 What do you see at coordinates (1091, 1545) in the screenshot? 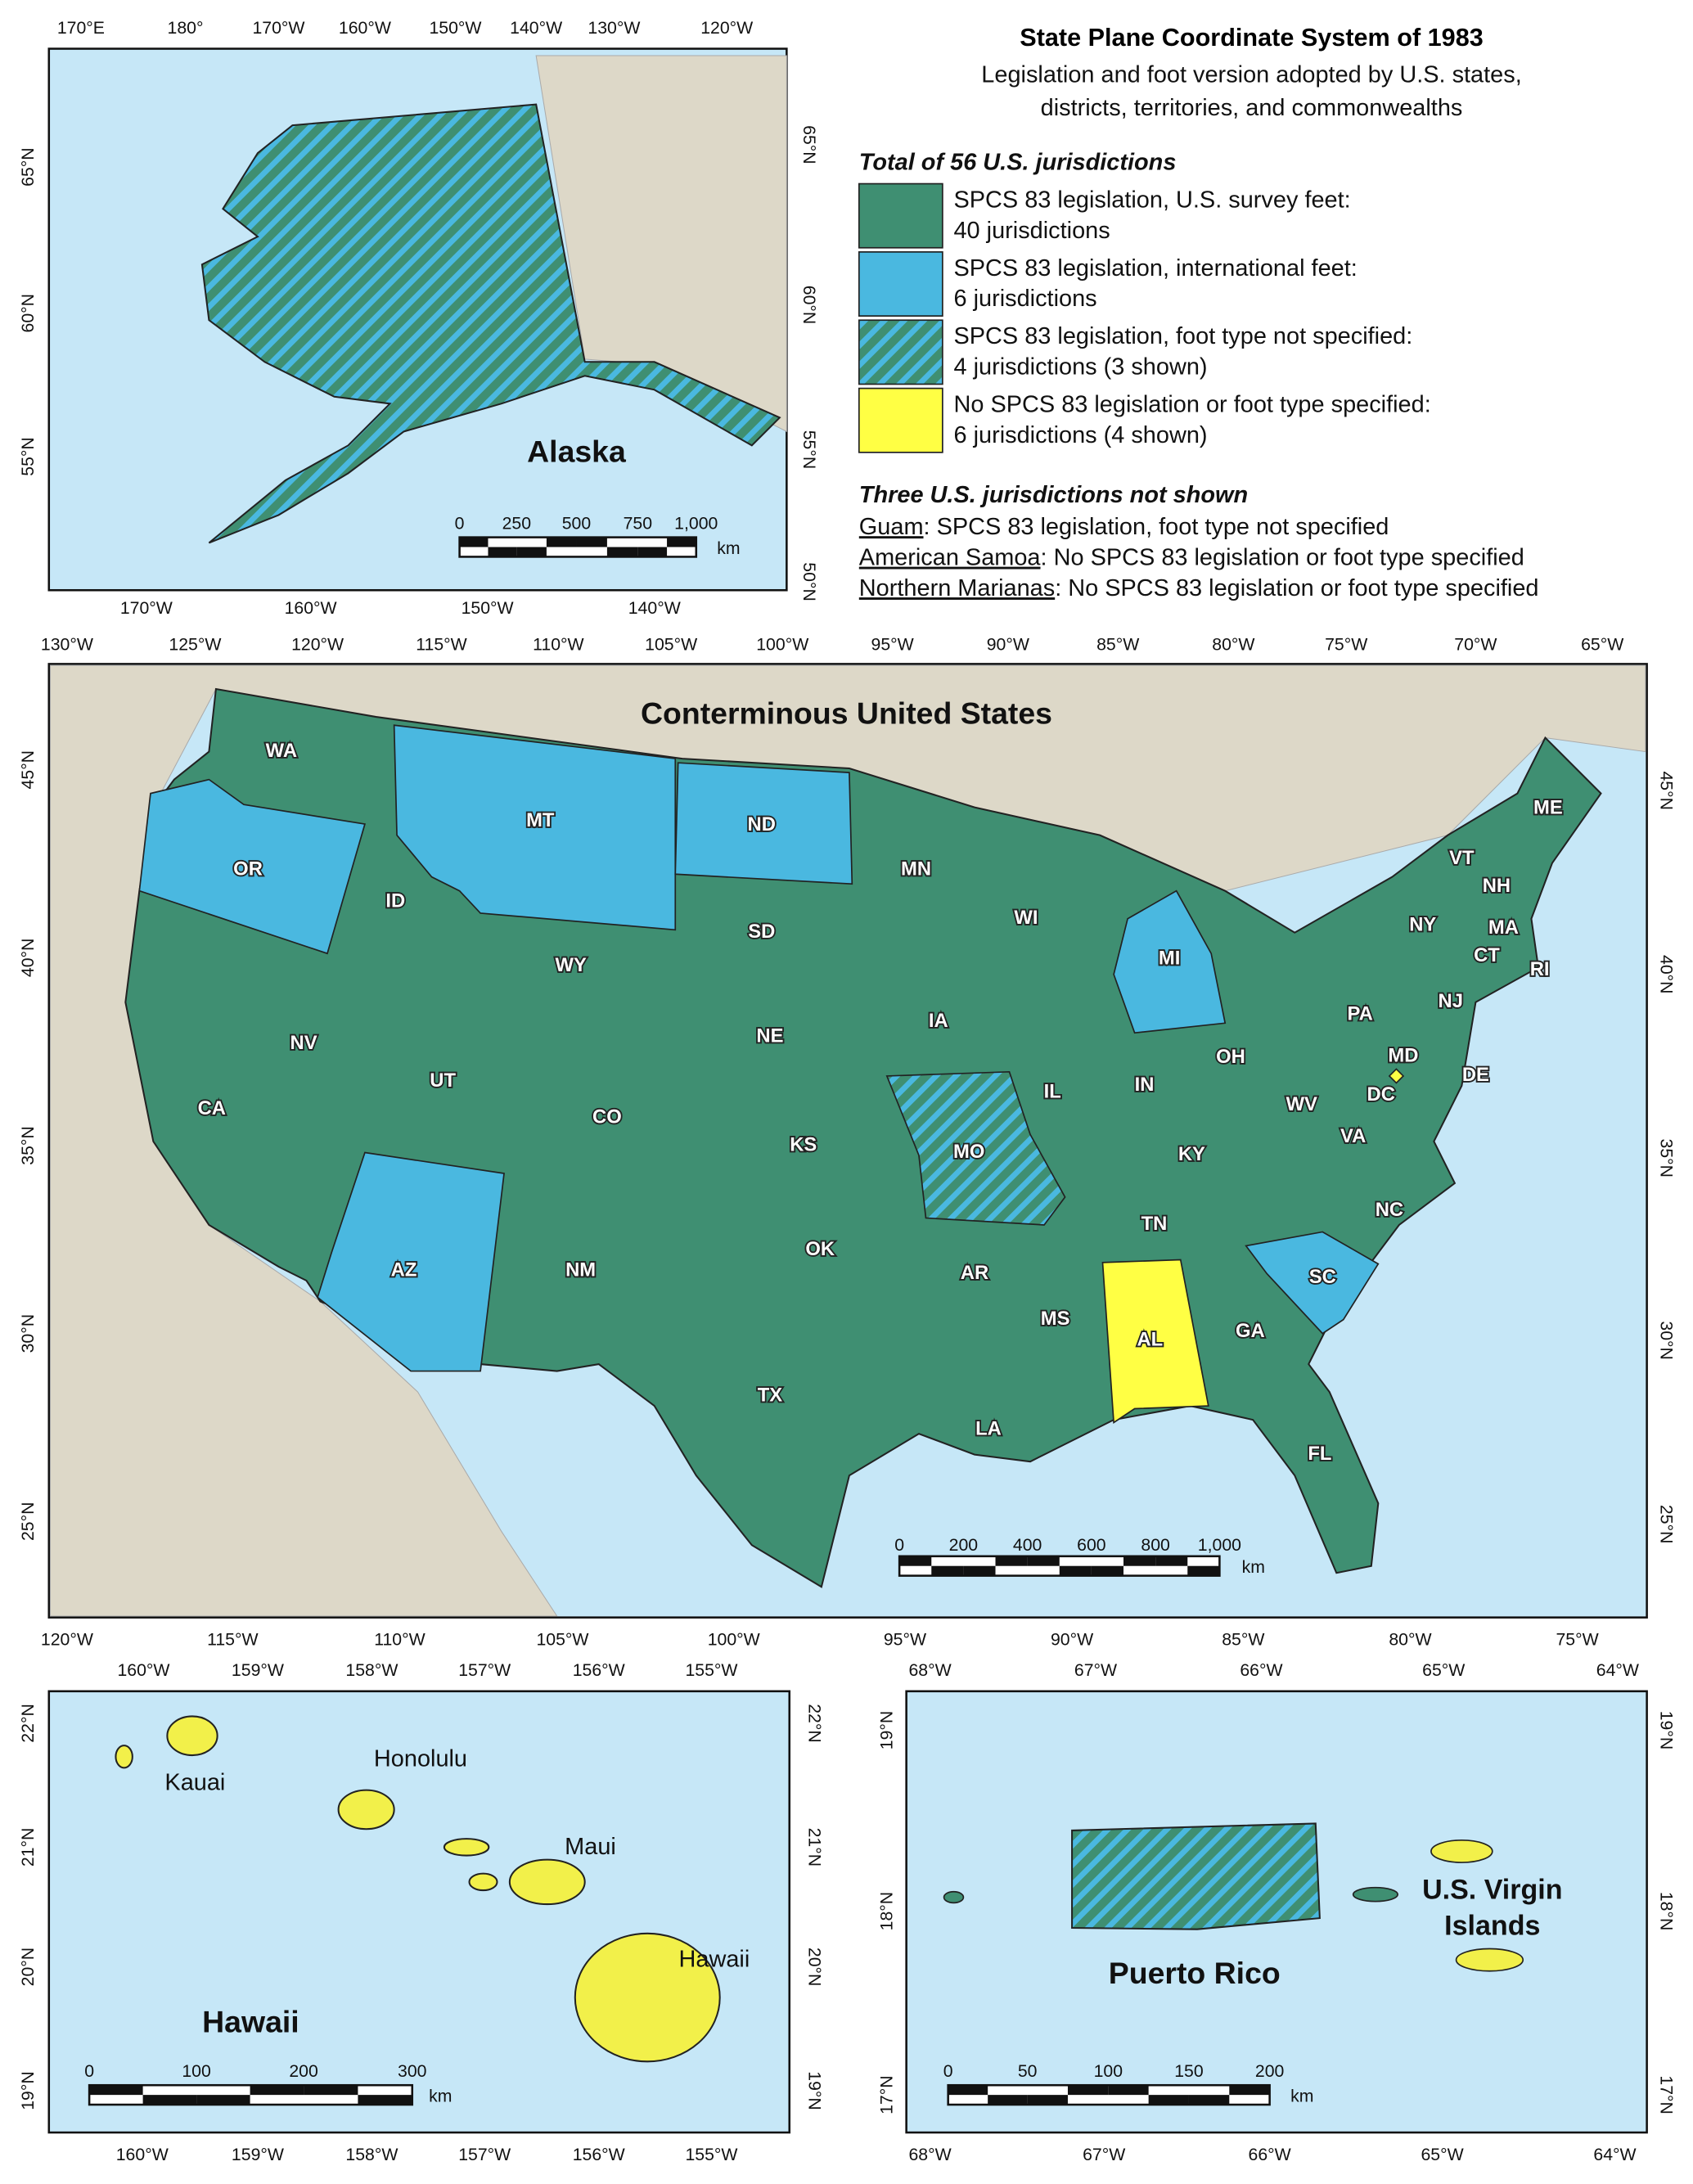
I see `scale-label: 600` at bounding box center [1091, 1545].